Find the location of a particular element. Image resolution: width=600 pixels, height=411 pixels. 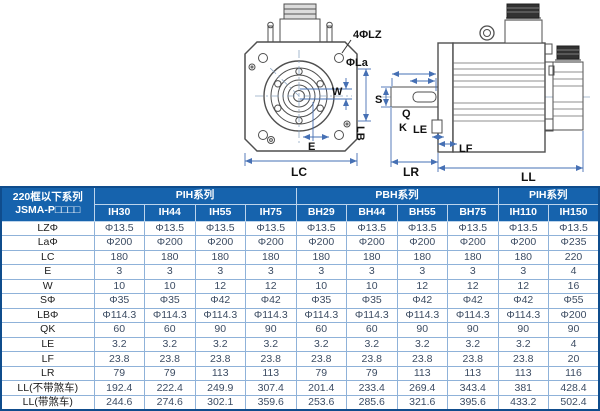

dim-label-4lz: 4ΦLZ is located at coordinates (367, 35).